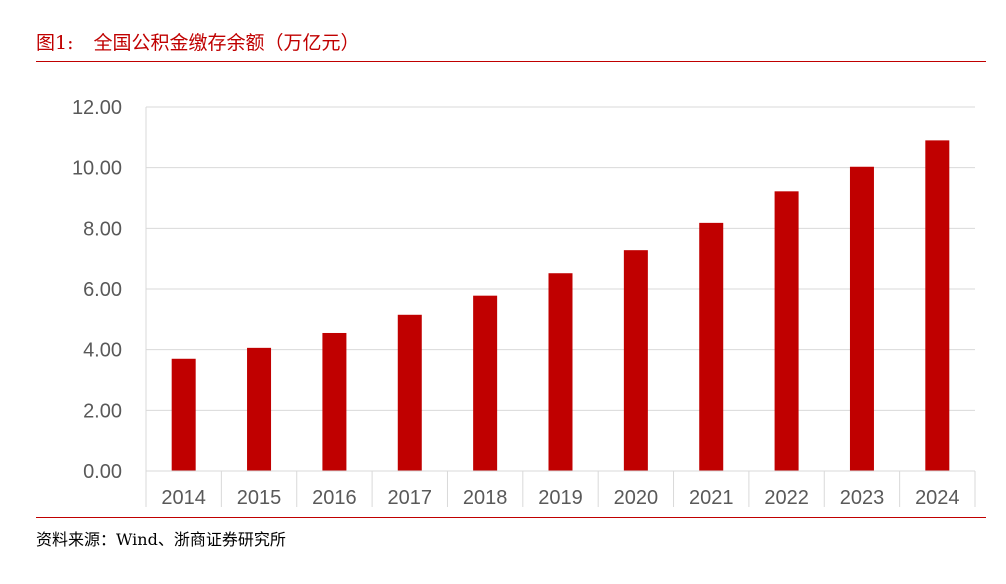 The height and width of the screenshot is (584, 1006). What do you see at coordinates (560, 498) in the screenshot?
I see `x-tick-label: 2019` at bounding box center [560, 498].